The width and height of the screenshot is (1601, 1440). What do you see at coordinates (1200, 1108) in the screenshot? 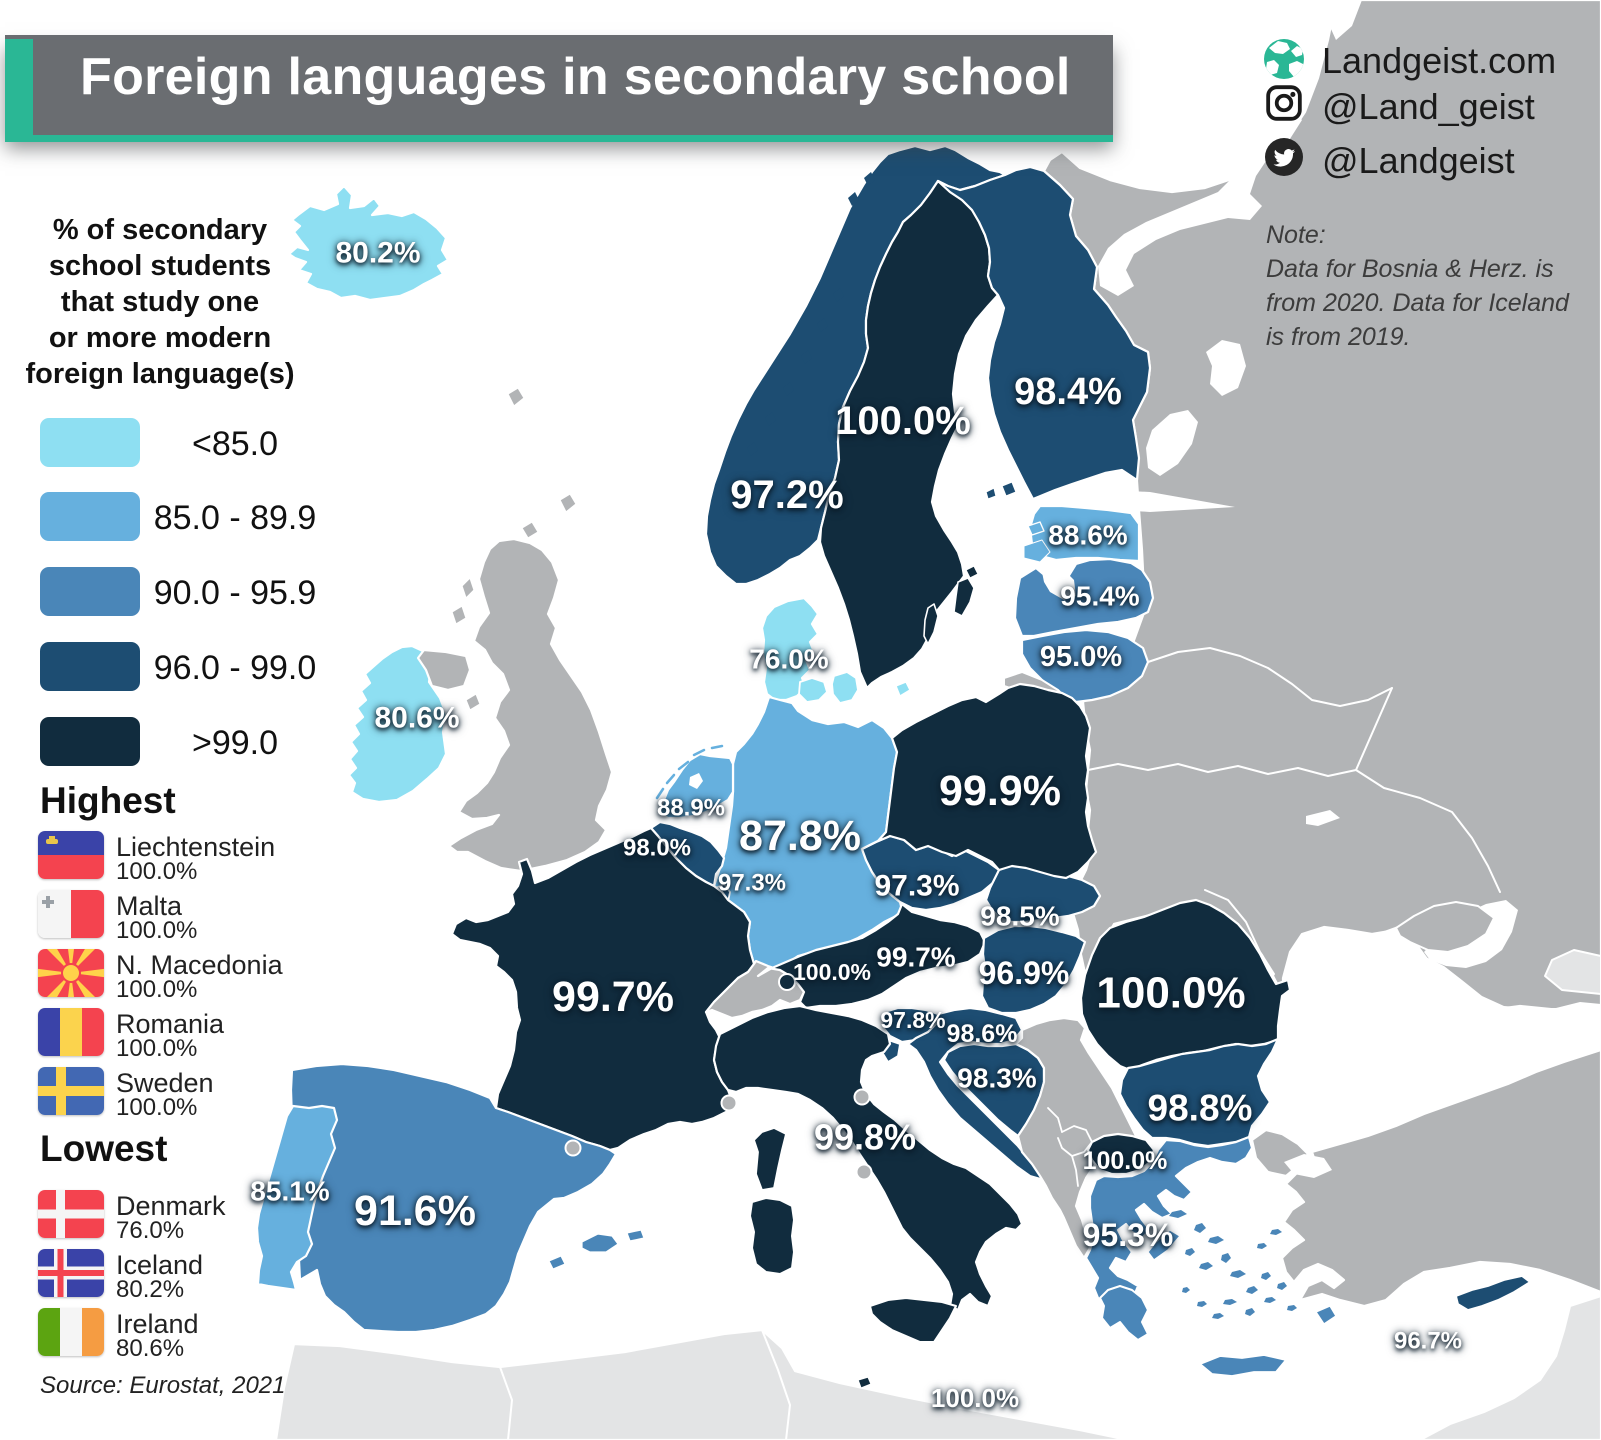
I see `svg-text: 98.8%` at bounding box center [1200, 1108].